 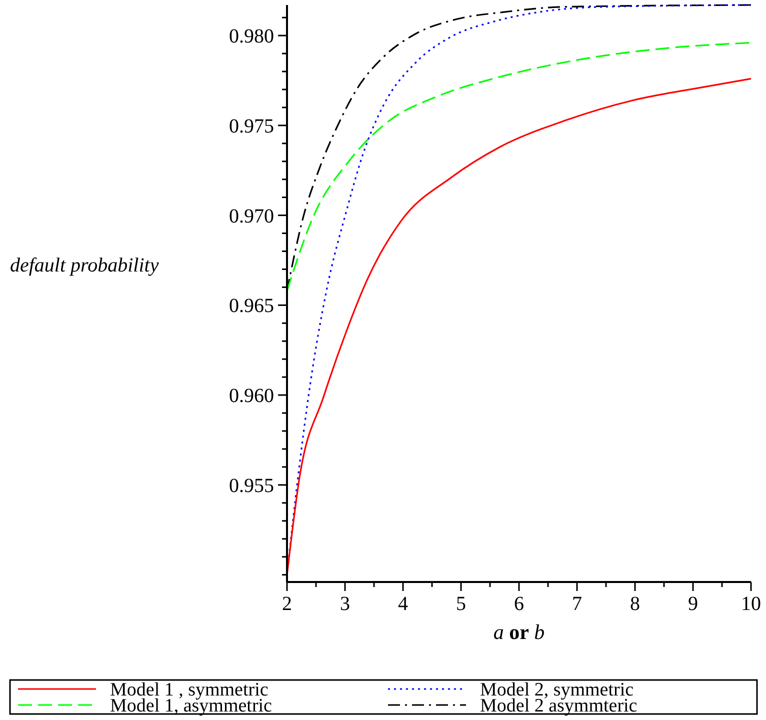 I want to click on y-tick-label: 0.980, so click(x=251, y=37).